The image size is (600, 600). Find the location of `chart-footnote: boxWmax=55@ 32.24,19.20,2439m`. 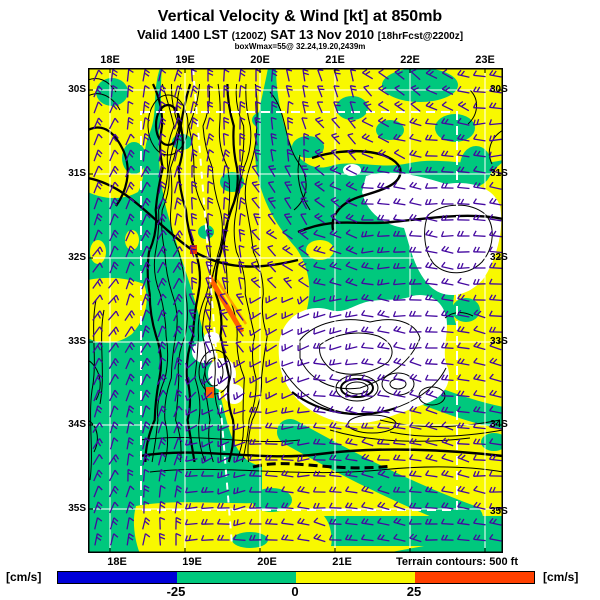

chart-footnote: boxWmax=55@ 32.24,19.20,2439m is located at coordinates (300, 46).